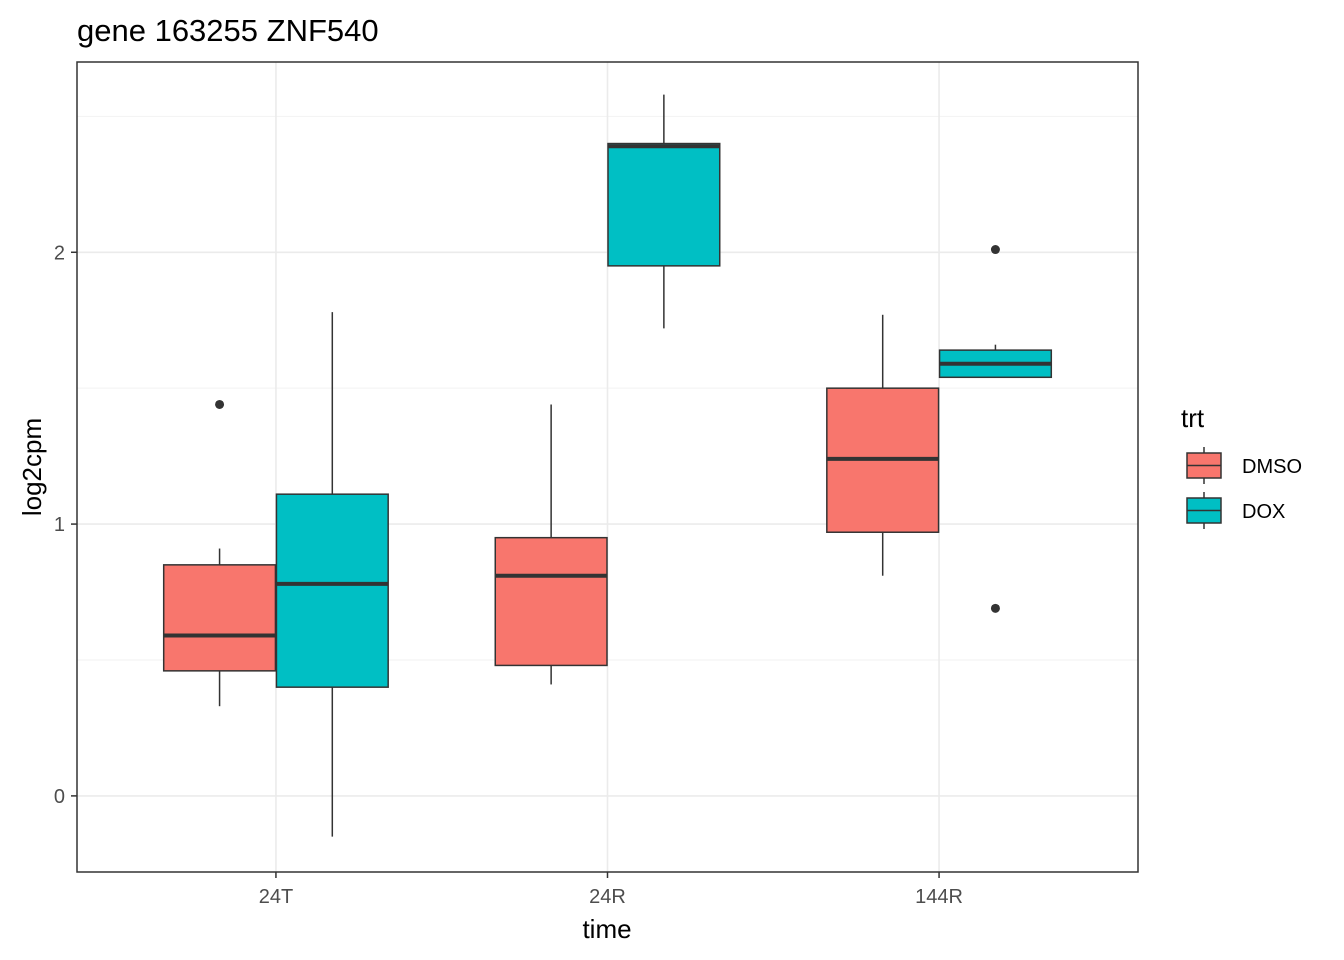 The width and height of the screenshot is (1344, 960). I want to click on y-tick-label: 0, so click(59, 797).